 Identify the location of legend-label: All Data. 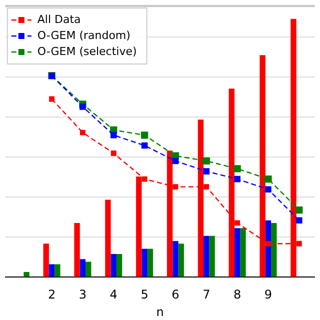
(59, 19).